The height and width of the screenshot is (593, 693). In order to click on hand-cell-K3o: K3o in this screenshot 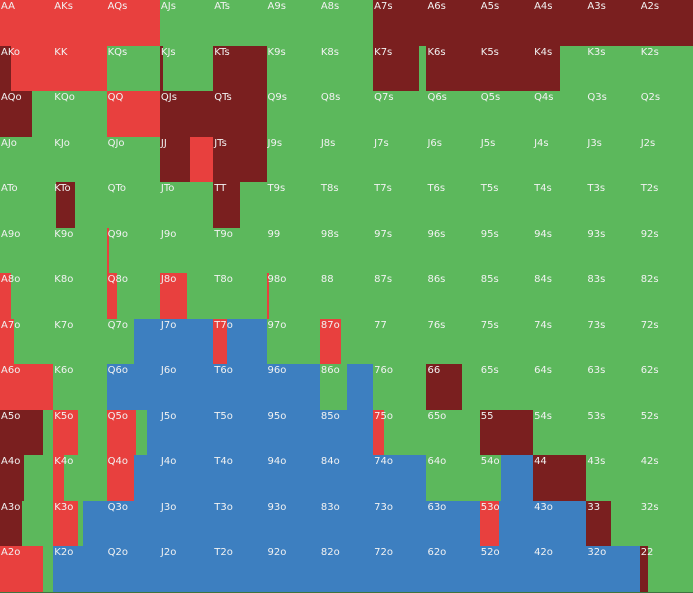, I will do `click(81, 524)`.